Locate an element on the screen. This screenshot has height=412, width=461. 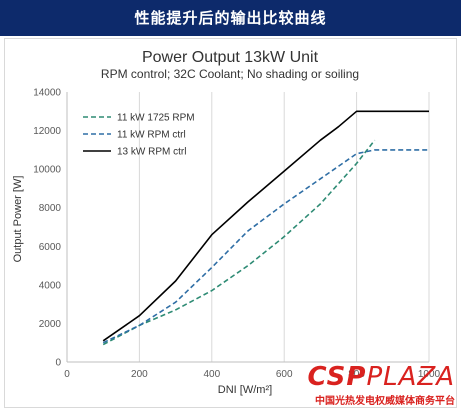
watermark-logo: CSPPLAZA is located at coordinates (382, 377).